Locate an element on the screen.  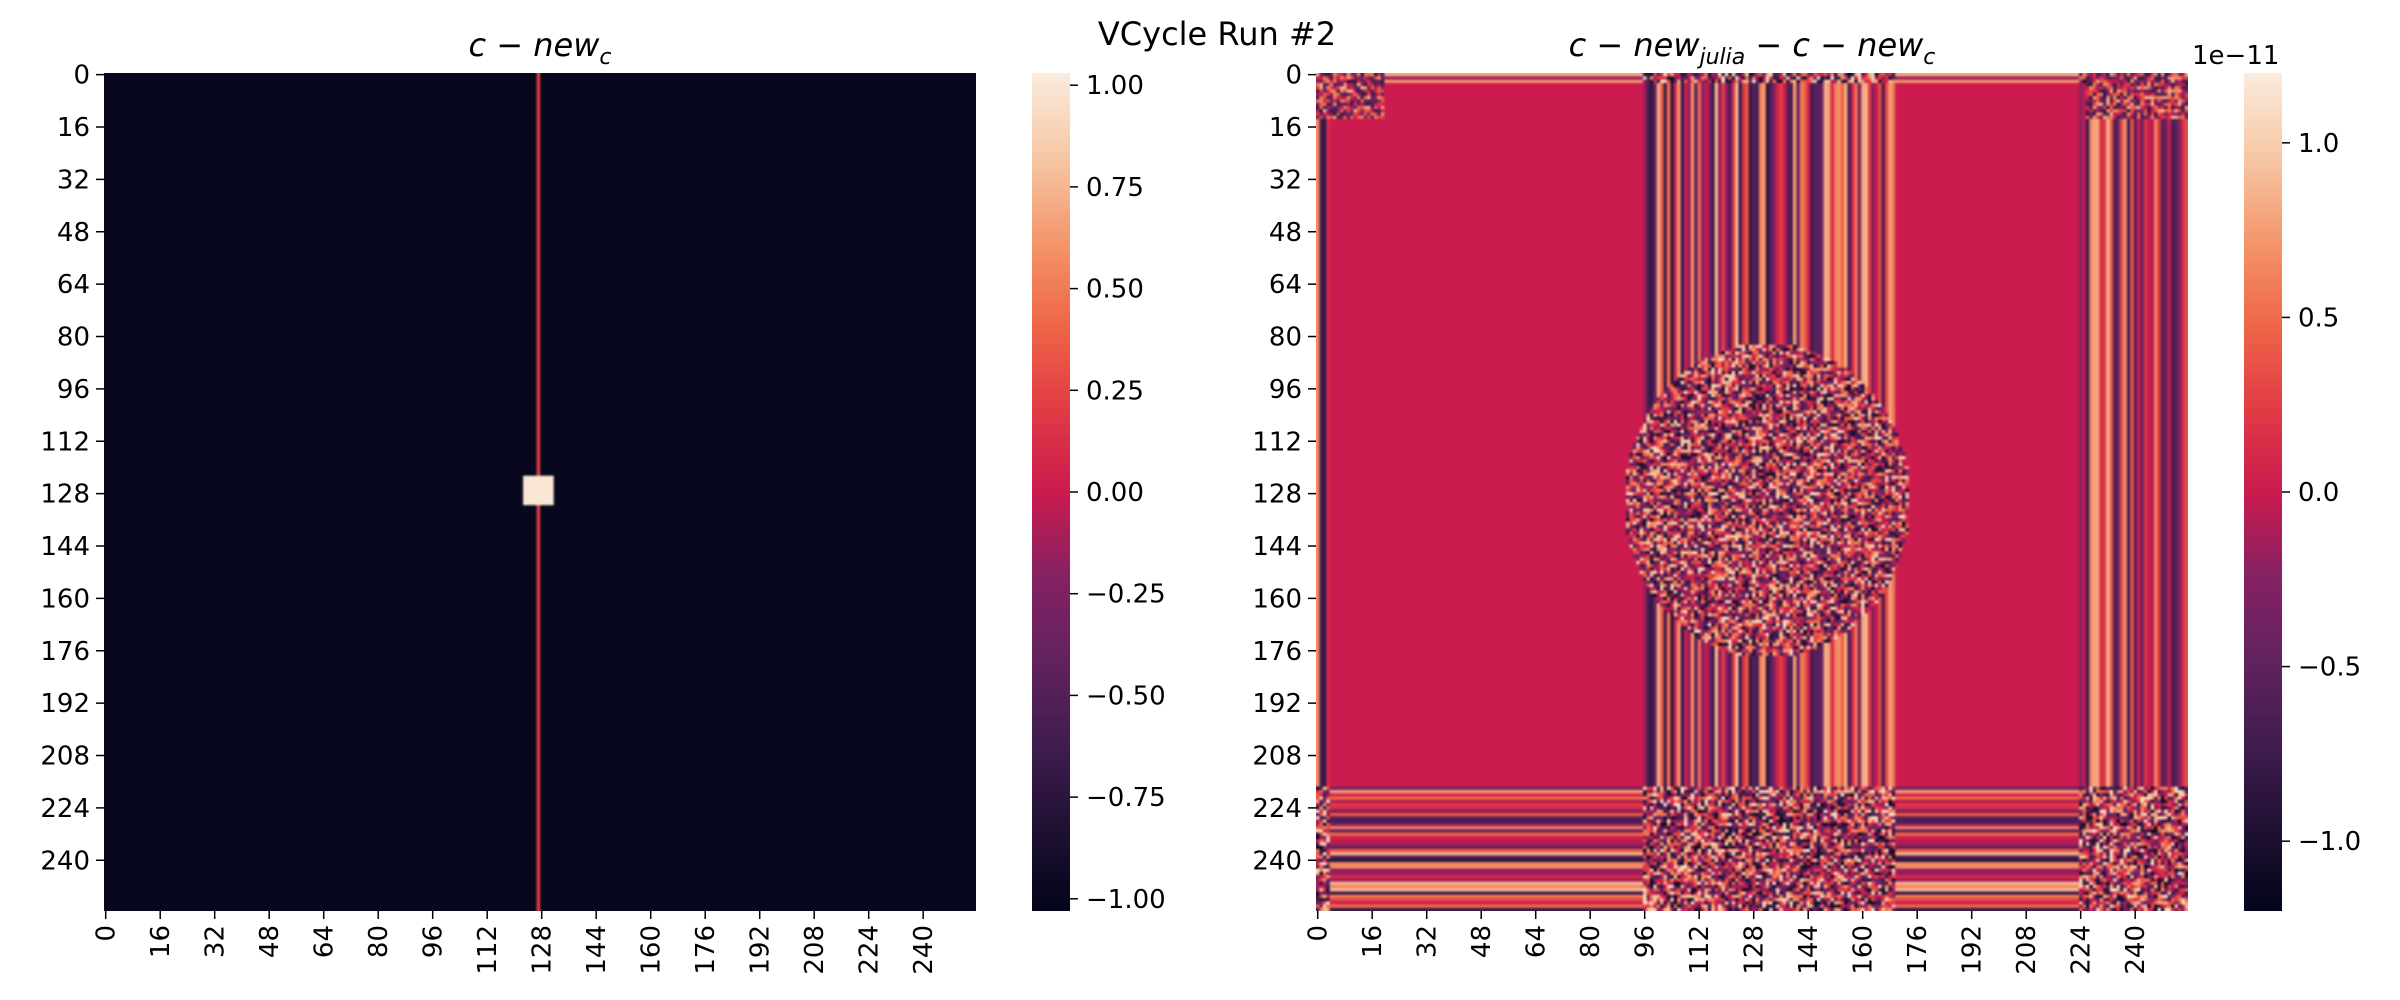
heatmap-left-title: c − newc is located at coordinates (540, 48).